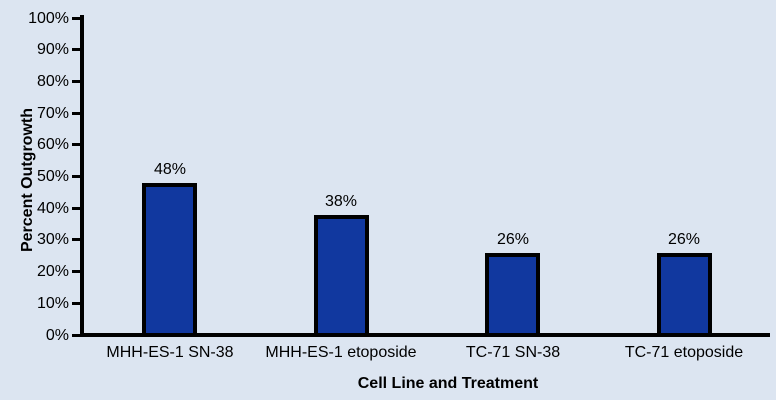 The height and width of the screenshot is (400, 776). What do you see at coordinates (48, 18) in the screenshot?
I see `y-tick-label: 100%` at bounding box center [48, 18].